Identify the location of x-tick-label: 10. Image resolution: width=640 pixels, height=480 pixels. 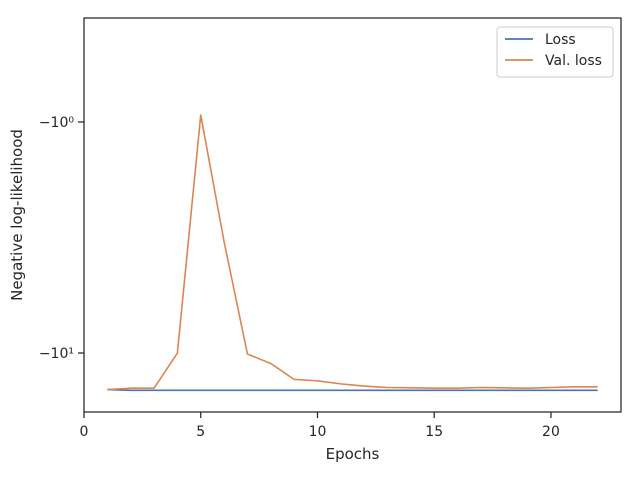
(318, 432).